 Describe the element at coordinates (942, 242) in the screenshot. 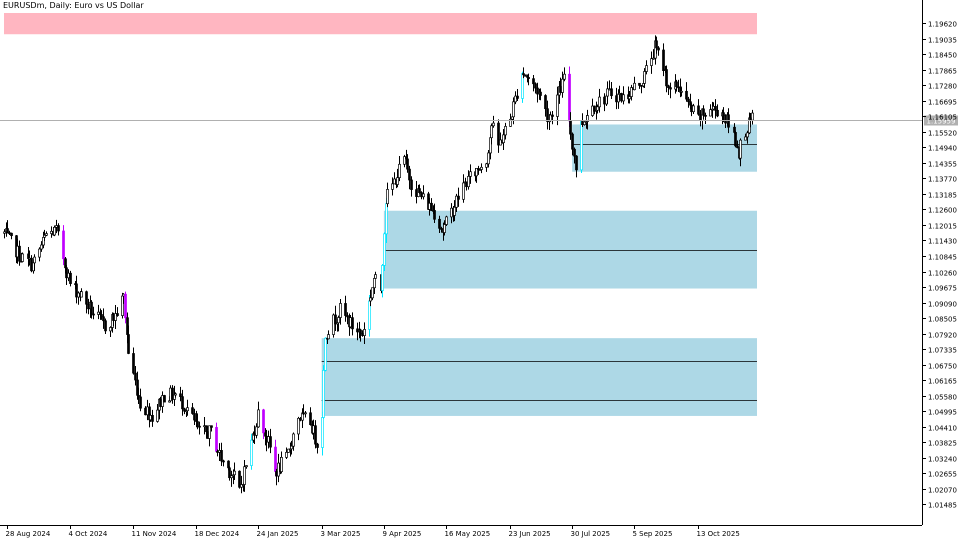

I see `y-tick-label: 1.11430` at that location.